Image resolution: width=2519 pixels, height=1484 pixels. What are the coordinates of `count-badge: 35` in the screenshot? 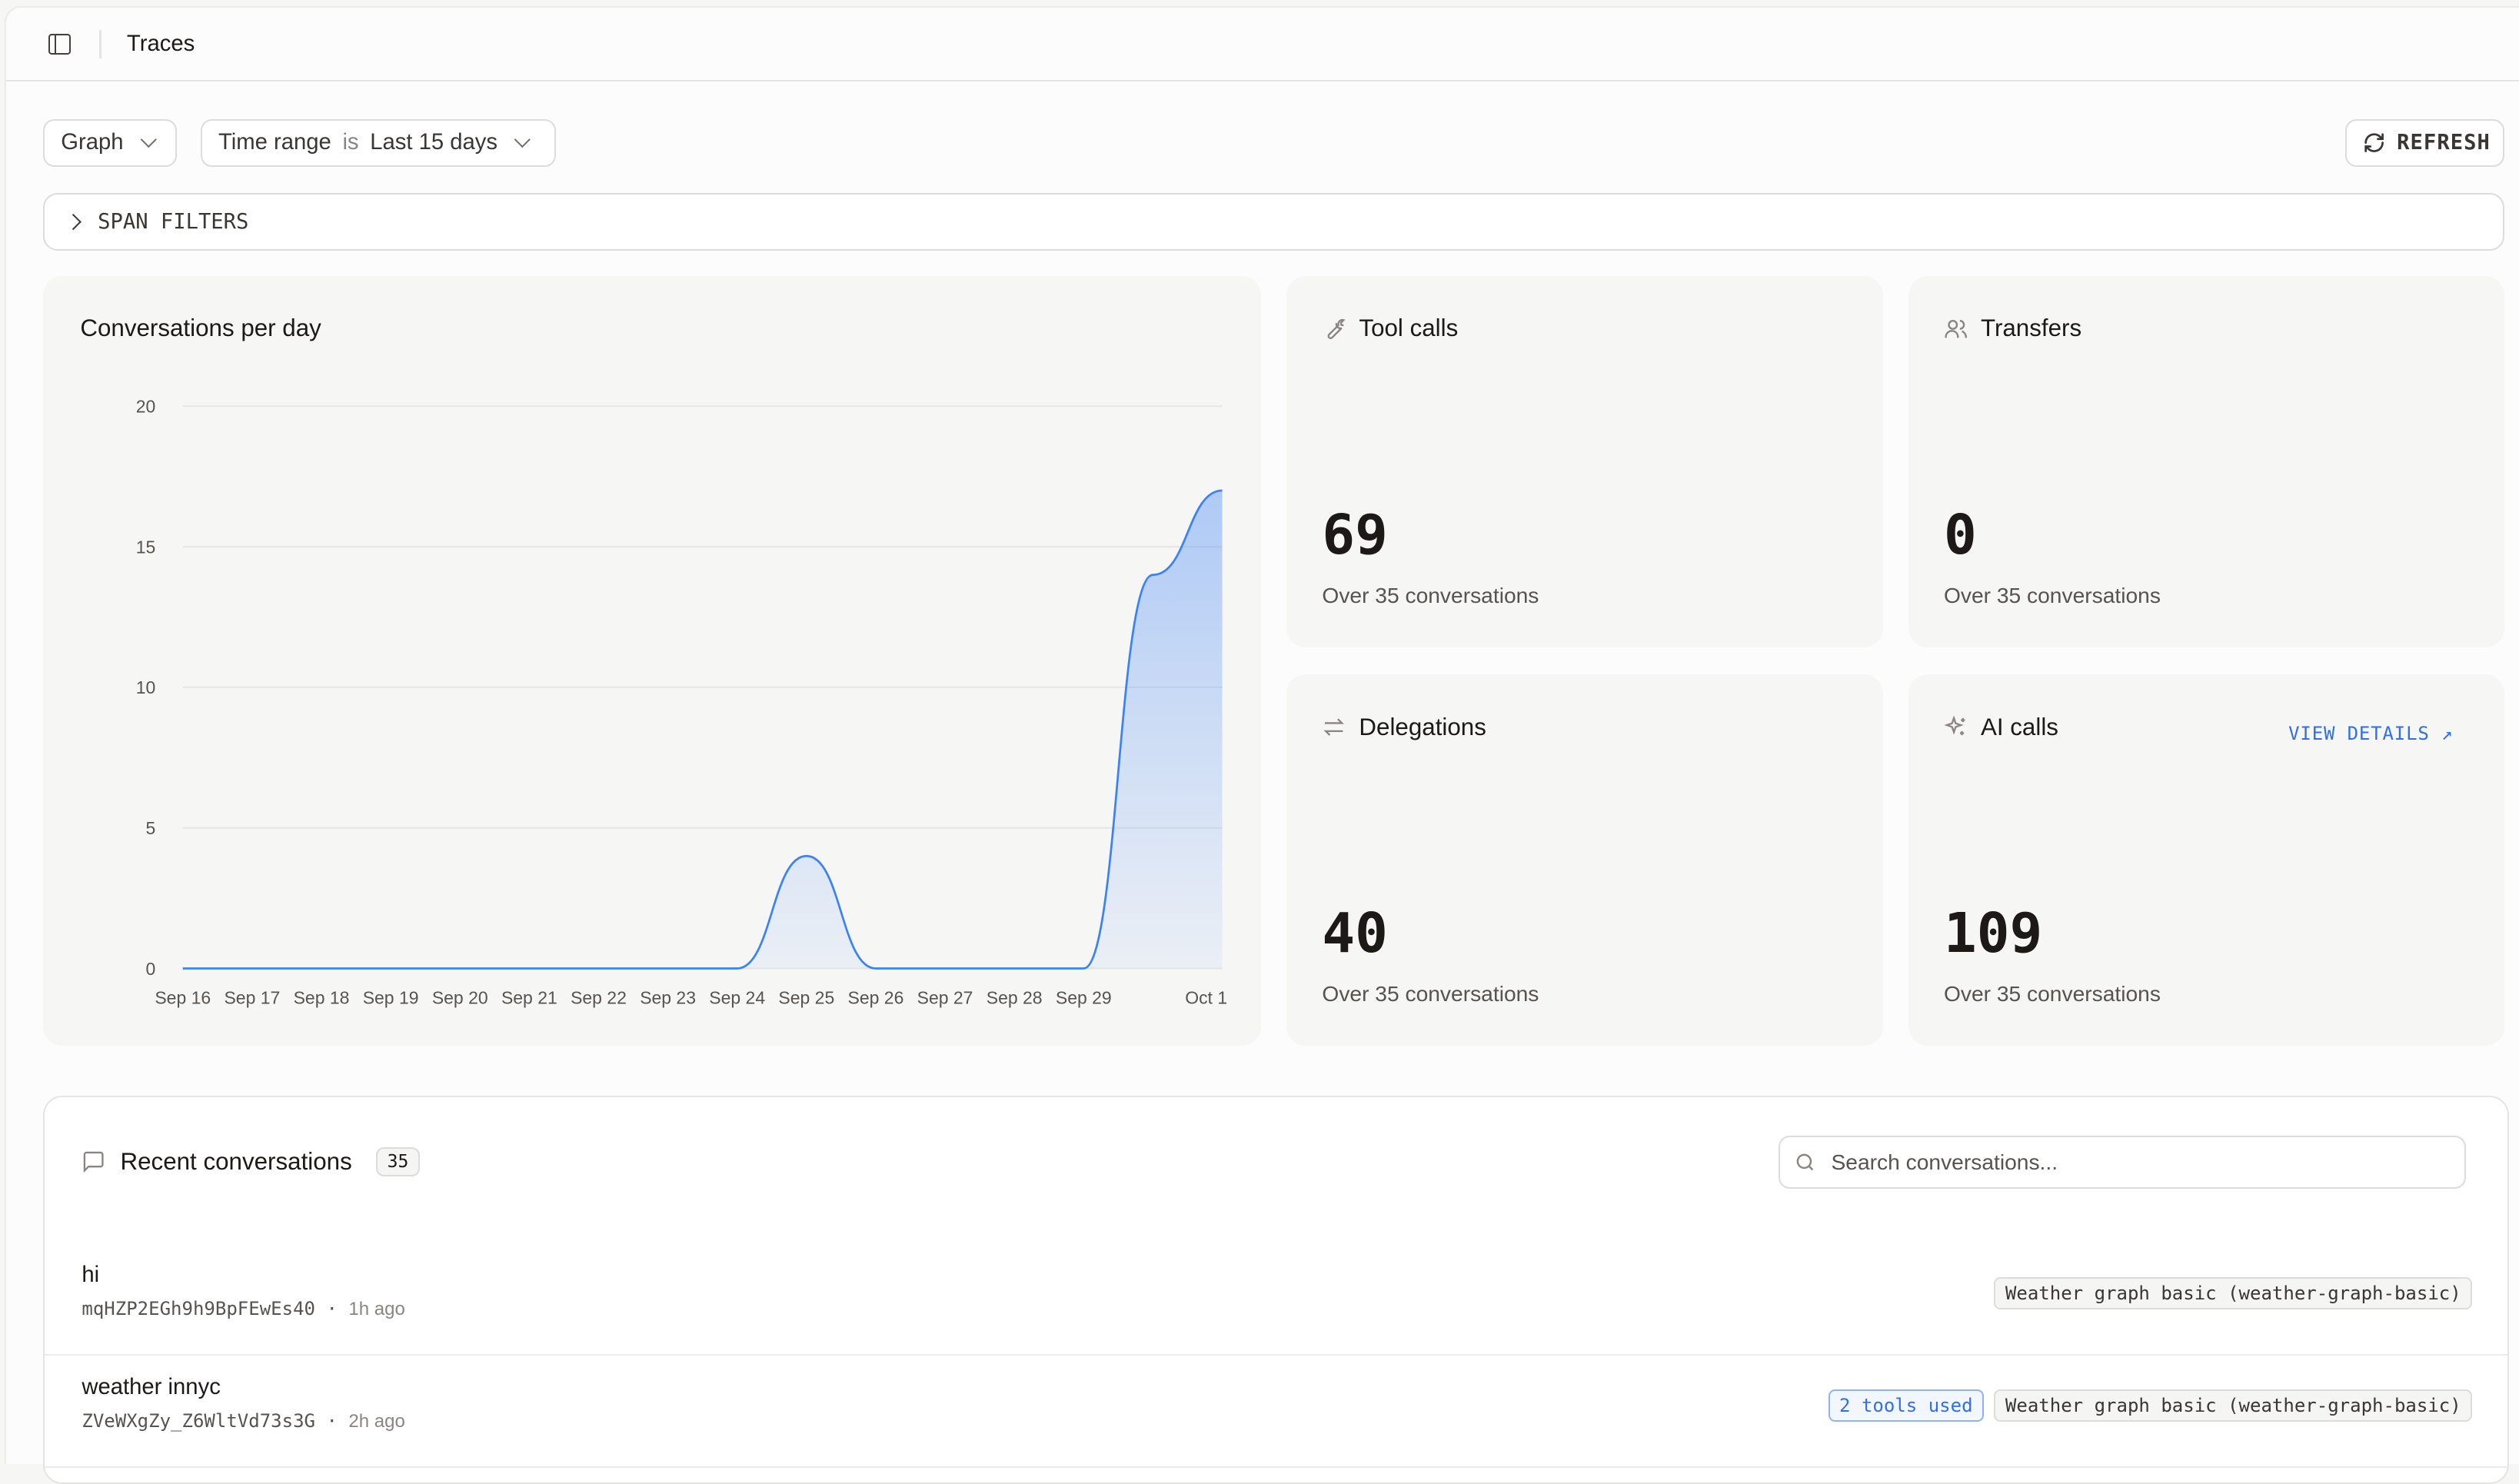 It's located at (398, 1162).